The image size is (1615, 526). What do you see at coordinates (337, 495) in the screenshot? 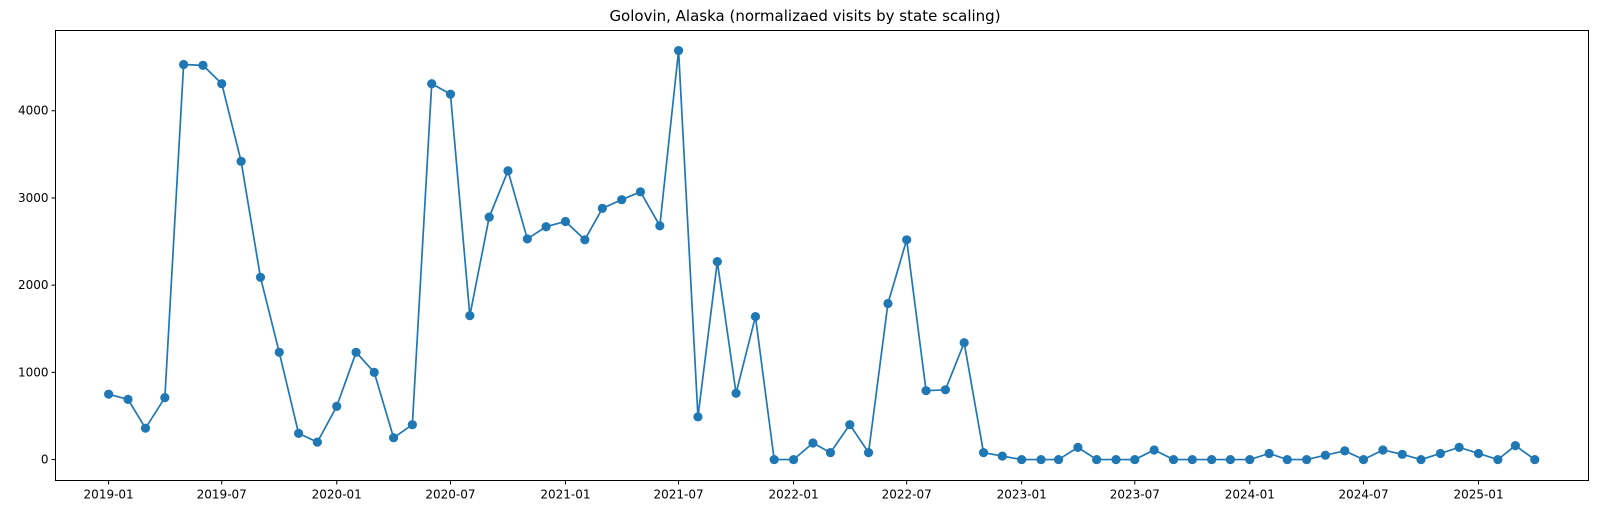
I see `x-tick-label: 2020-01` at bounding box center [337, 495].